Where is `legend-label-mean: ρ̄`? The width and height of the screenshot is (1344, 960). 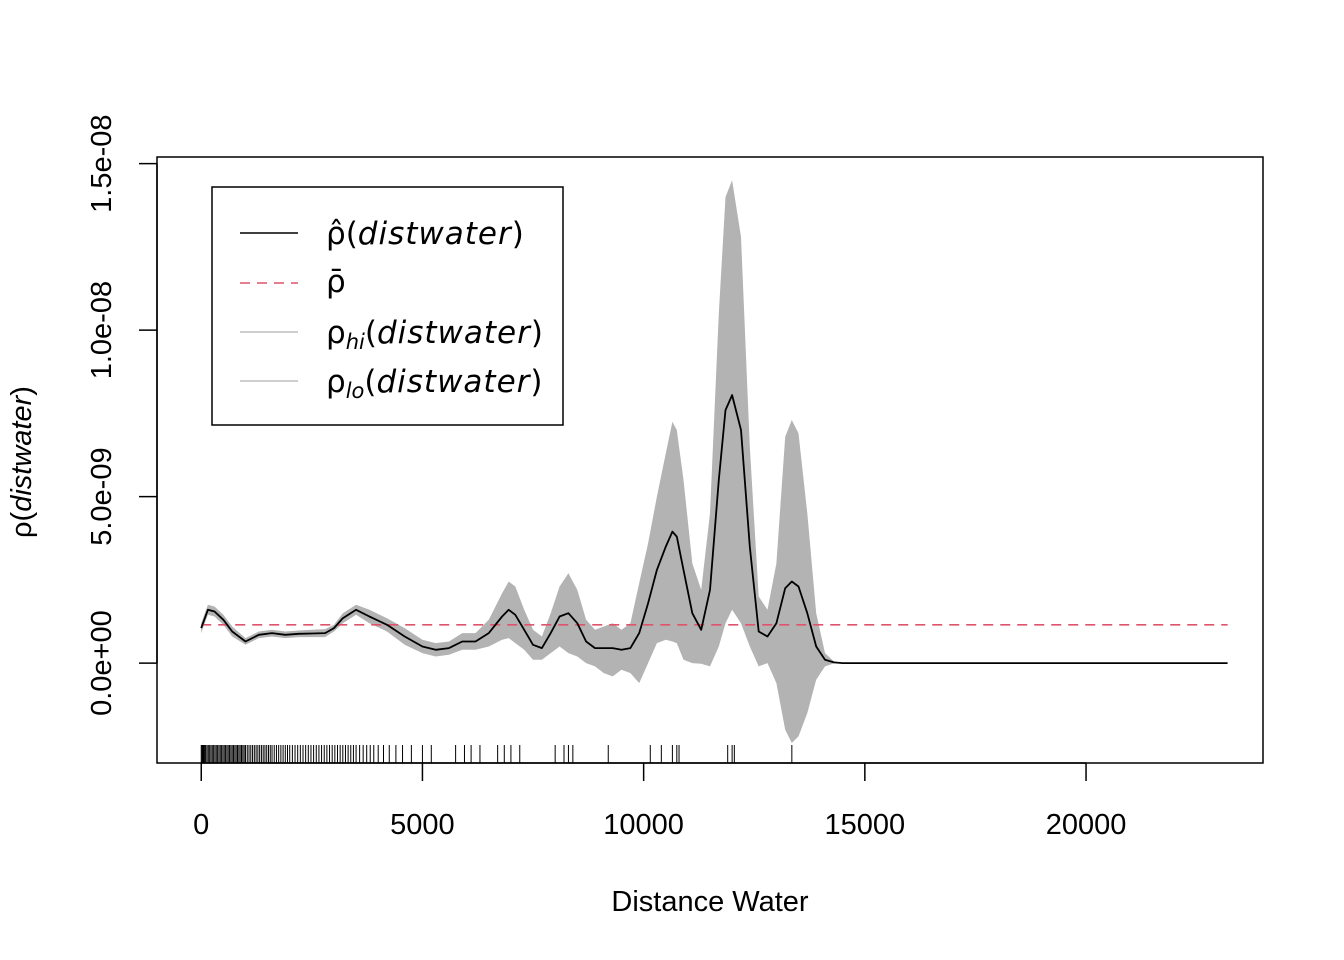 legend-label-mean: ρ̄ is located at coordinates (336, 282).